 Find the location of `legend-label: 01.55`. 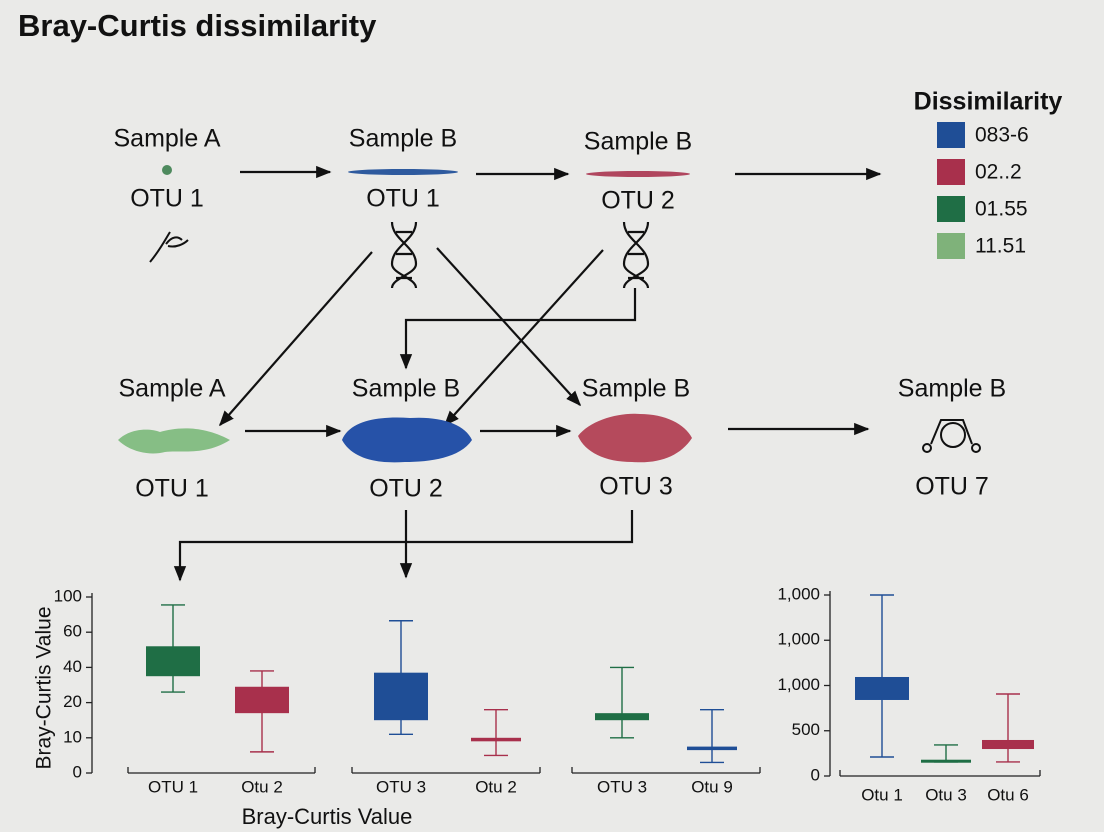

legend-label: 01.55 is located at coordinates (1001, 209).